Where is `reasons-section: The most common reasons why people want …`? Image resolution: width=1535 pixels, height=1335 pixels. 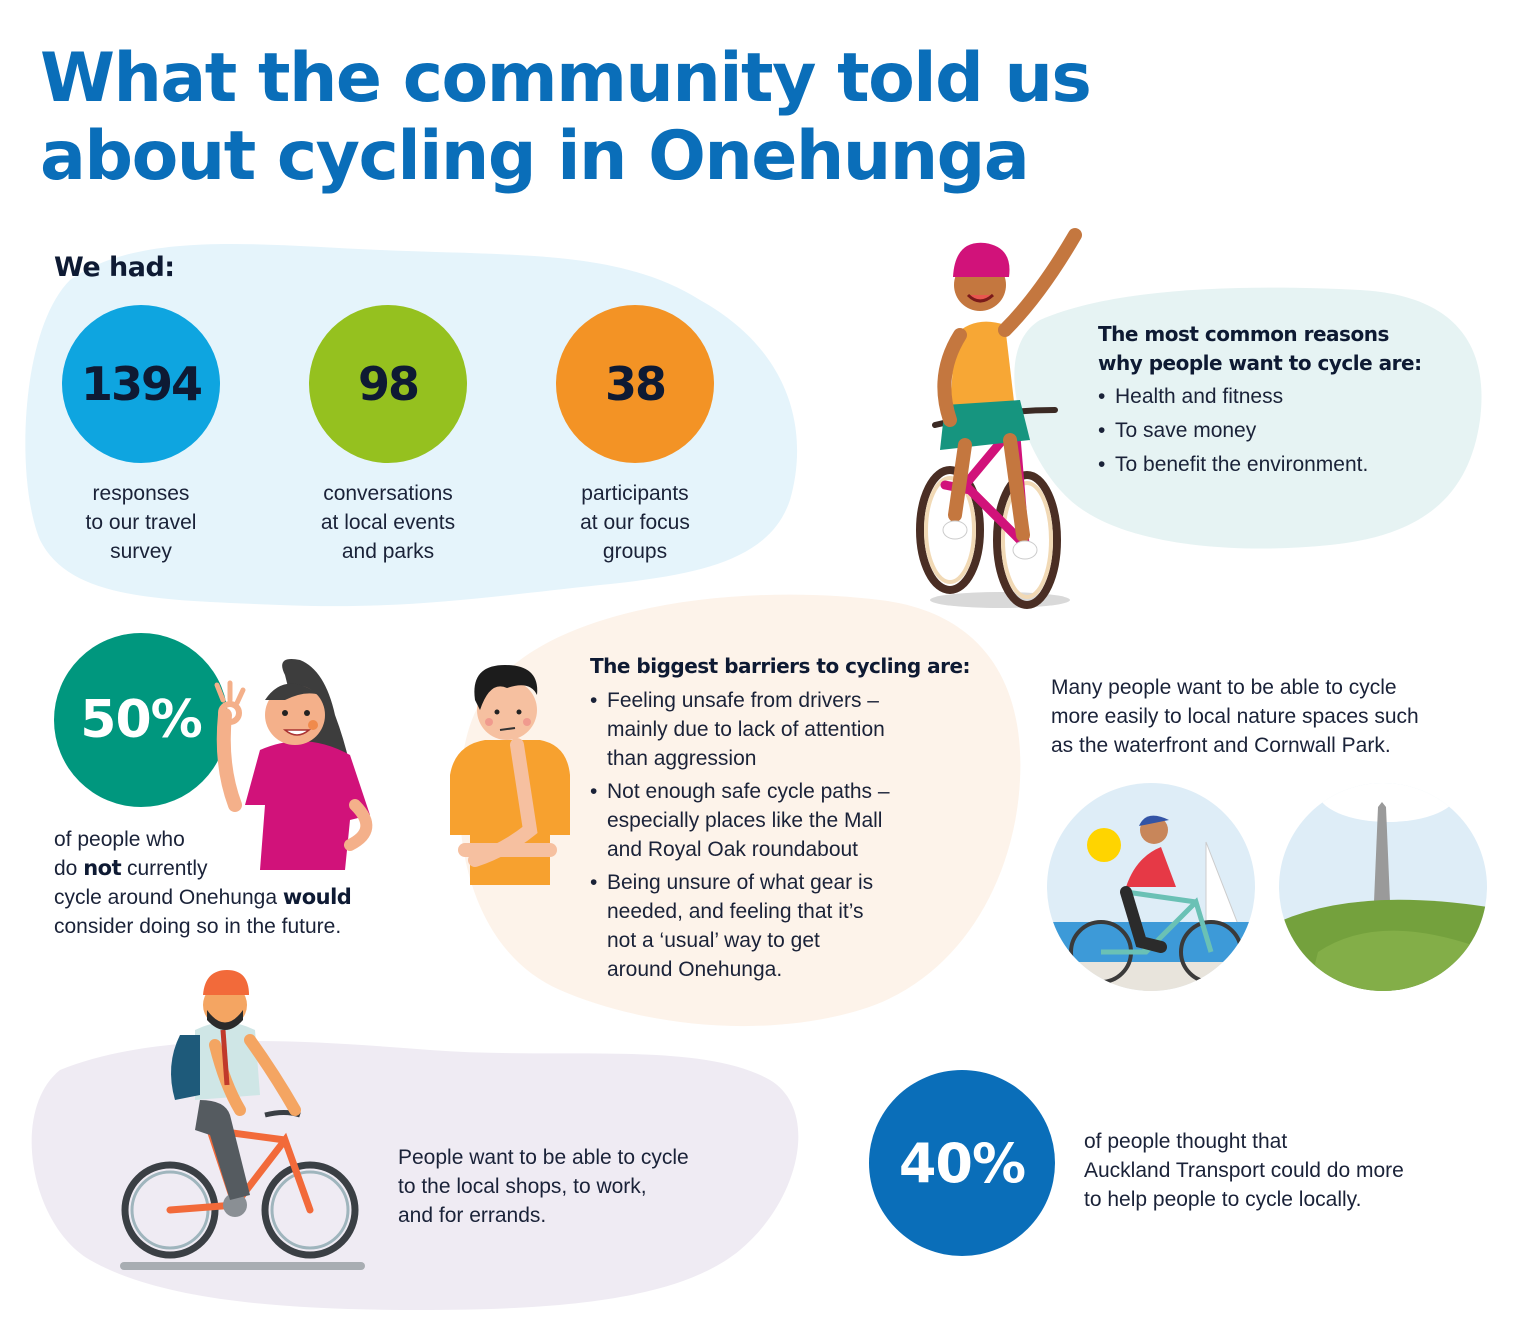 reasons-section: The most common reasons why people want … is located at coordinates (1298, 399).